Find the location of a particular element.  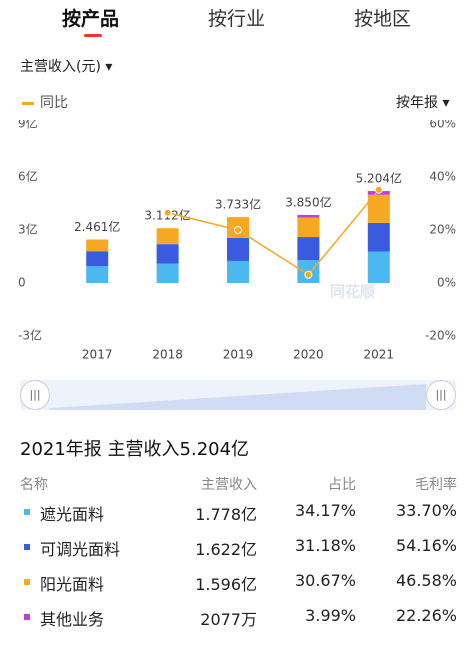

period-selector: 按年报 ▾ is located at coordinates (423, 103).